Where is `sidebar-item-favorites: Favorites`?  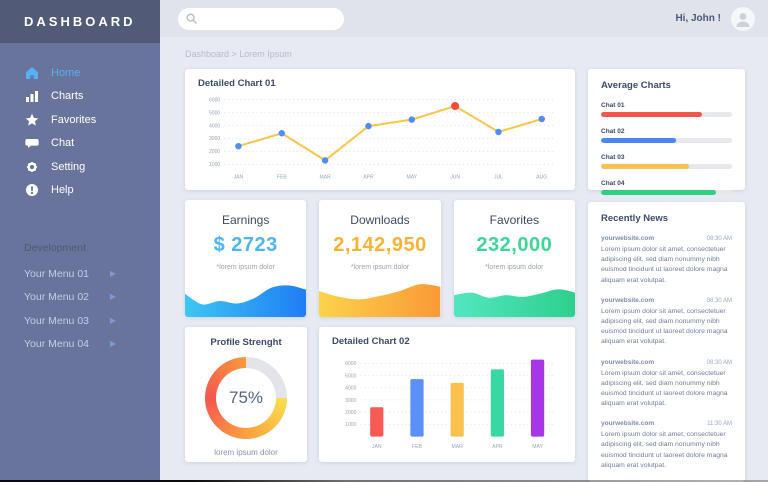
sidebar-item-favorites: Favorites is located at coordinates (80, 120).